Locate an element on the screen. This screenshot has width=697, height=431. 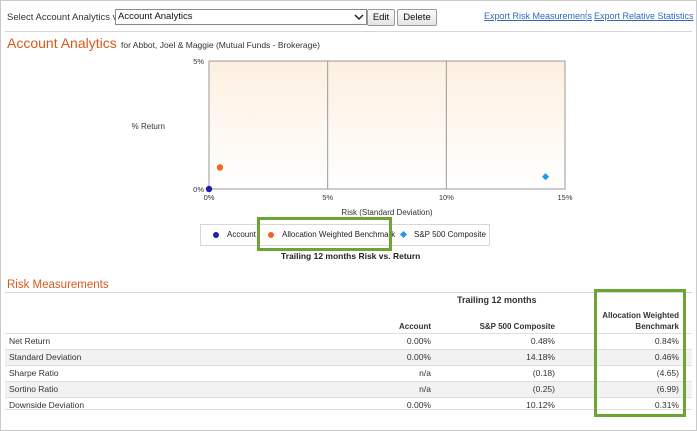
link-divider is located at coordinates (586, 15).